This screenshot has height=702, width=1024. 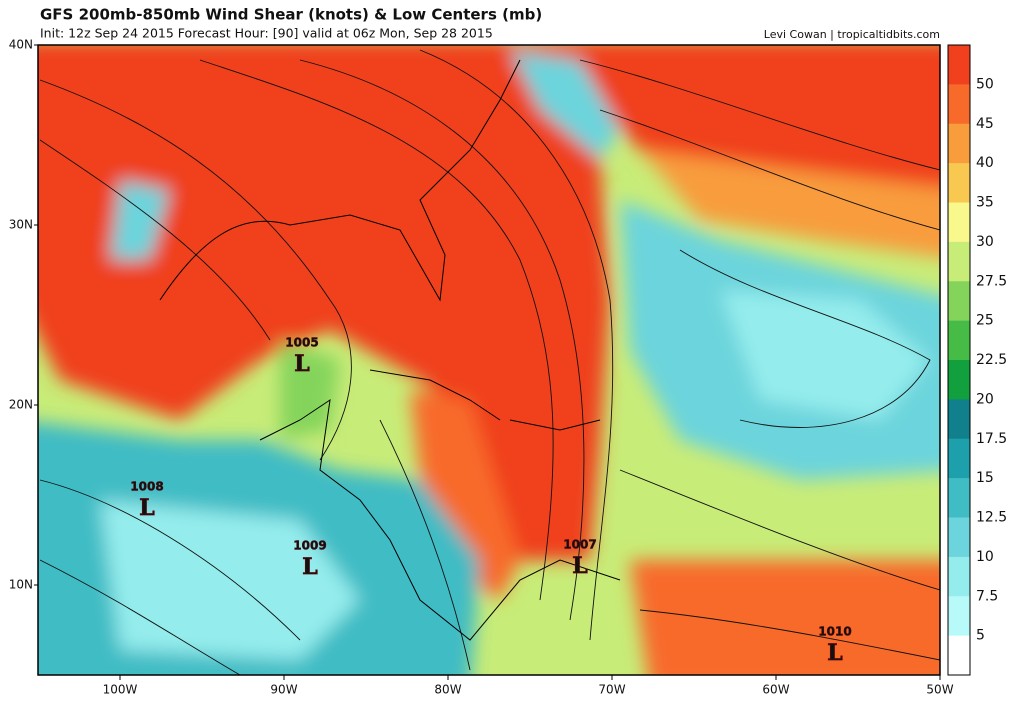 I want to click on colorbar-label: 22.5, so click(x=991, y=360).